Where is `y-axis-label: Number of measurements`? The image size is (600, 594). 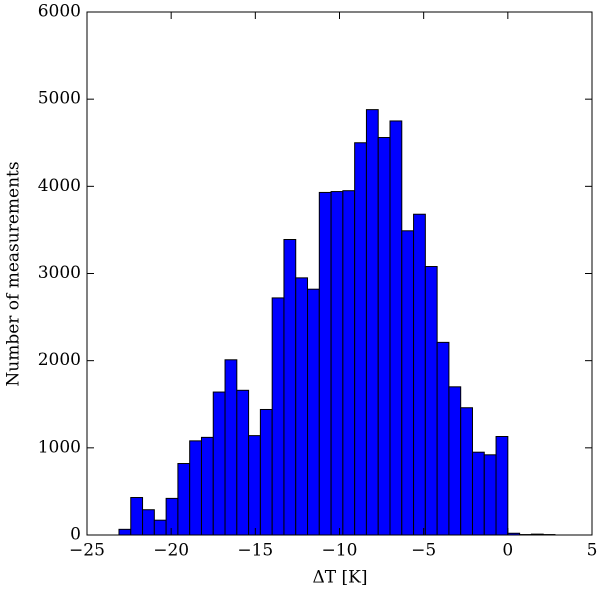
y-axis-label: Number of measurements is located at coordinates (14, 273).